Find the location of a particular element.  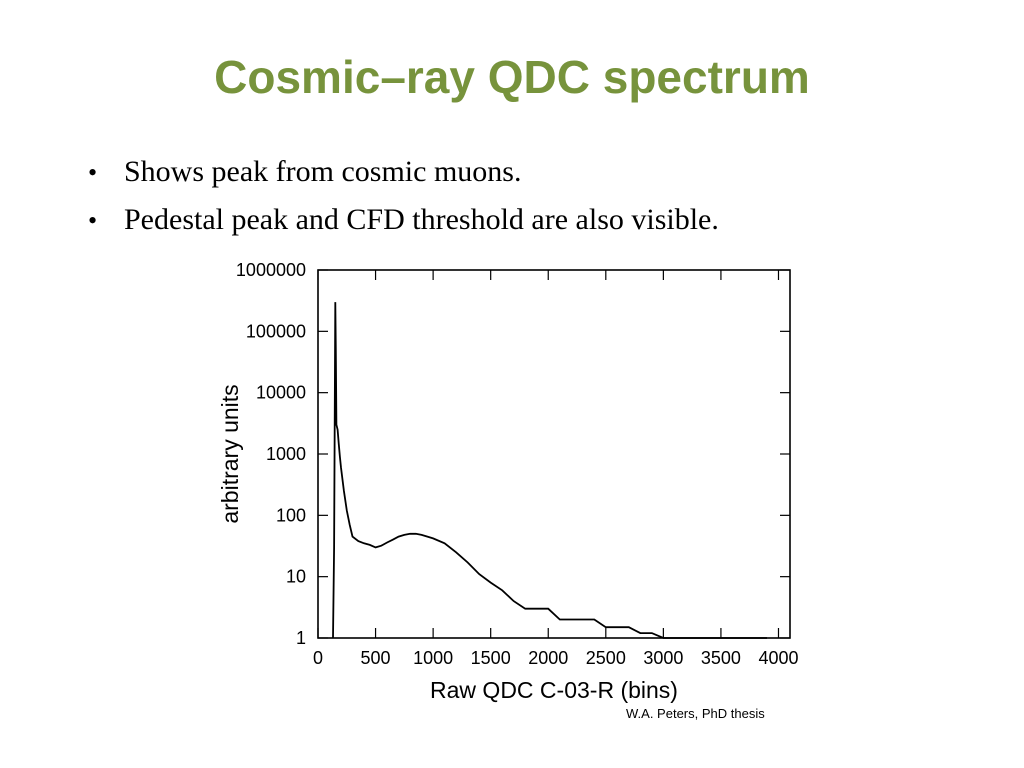

y-tick-label: 1000000 is located at coordinates (271, 270).